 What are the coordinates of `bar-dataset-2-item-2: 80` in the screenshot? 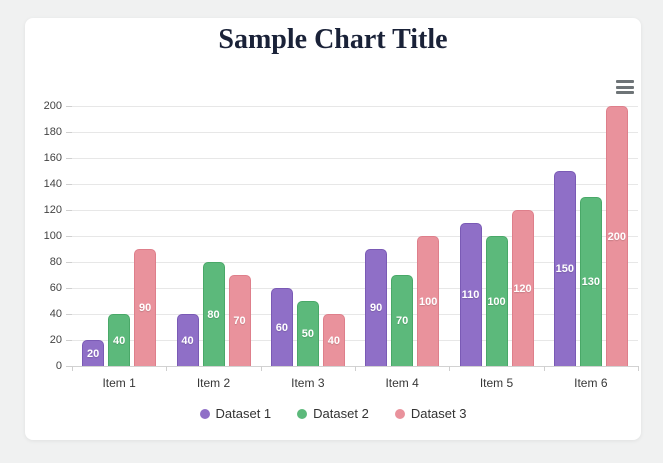 It's located at (213, 314).